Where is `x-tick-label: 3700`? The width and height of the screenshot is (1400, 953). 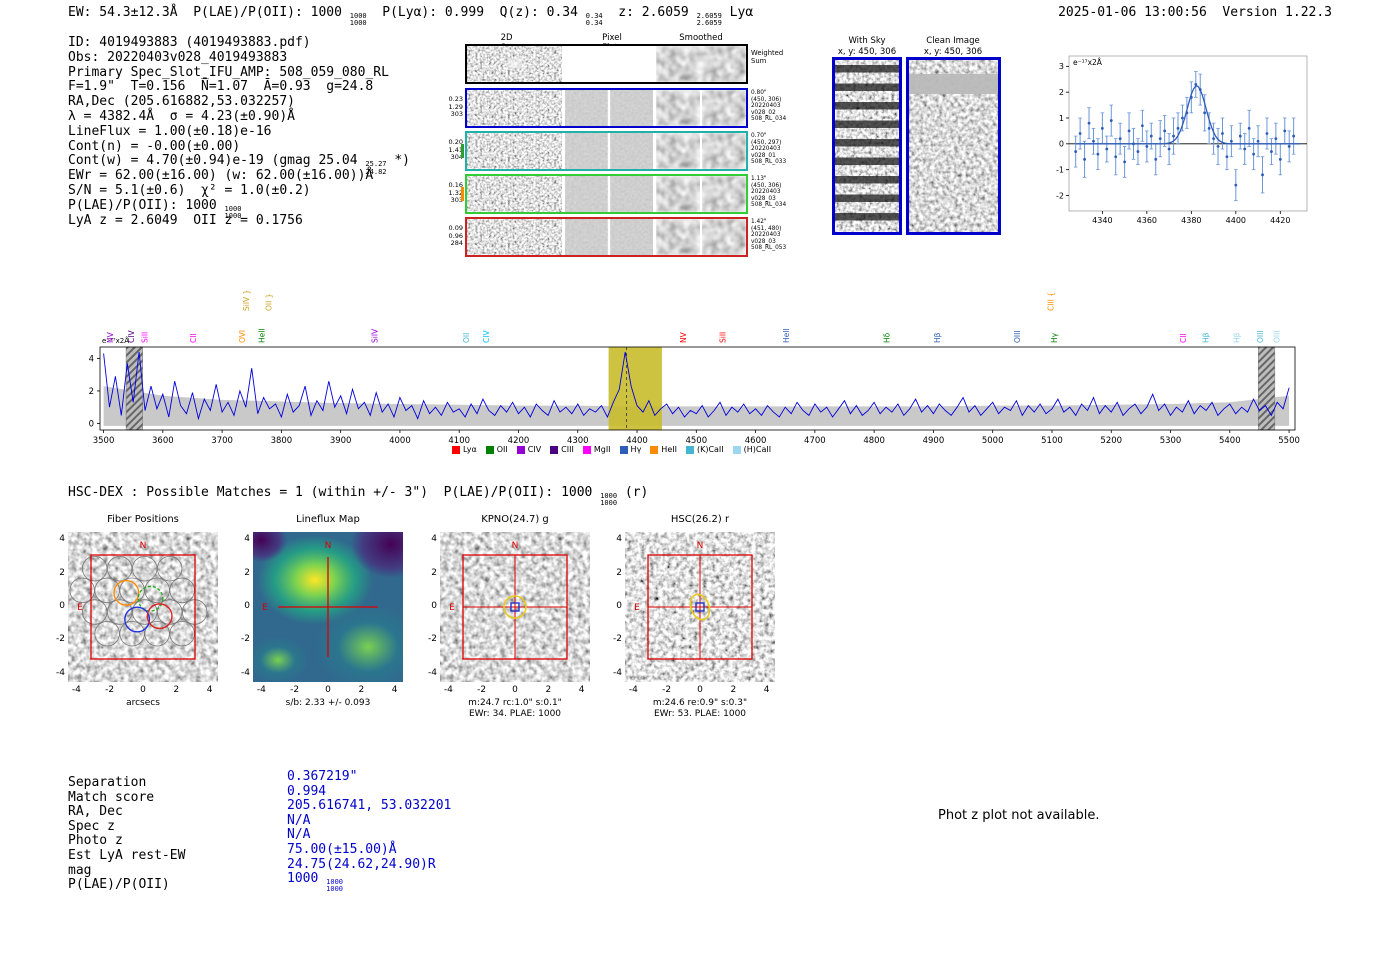
x-tick-label: 3700 is located at coordinates (222, 441).